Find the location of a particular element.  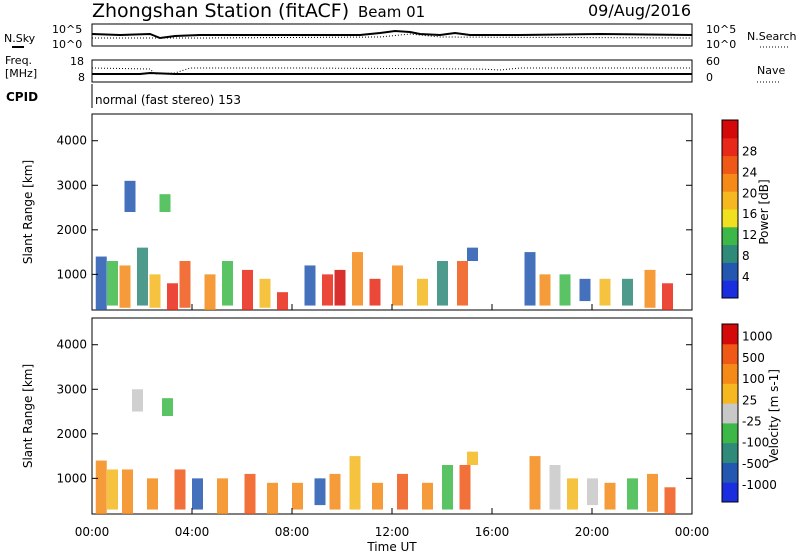

x-tick-label-4: 16:00 is located at coordinates (492, 532).